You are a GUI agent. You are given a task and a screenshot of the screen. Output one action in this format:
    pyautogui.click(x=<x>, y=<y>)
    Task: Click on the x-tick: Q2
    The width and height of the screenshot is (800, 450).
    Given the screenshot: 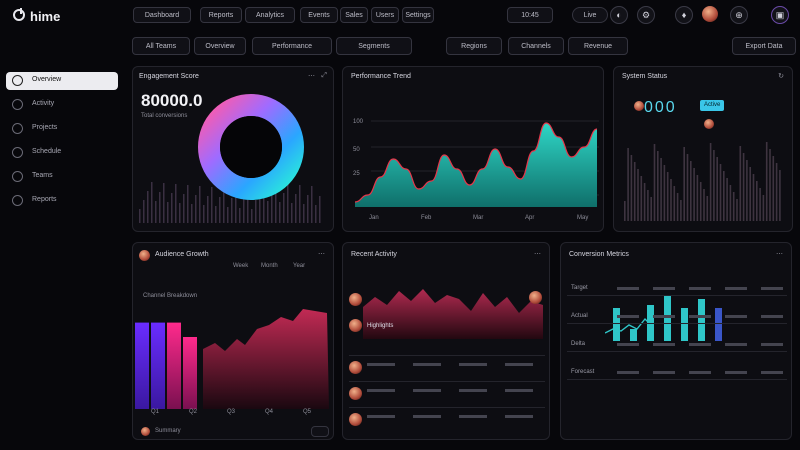 What is the action you would take?
    pyautogui.click(x=193, y=412)
    